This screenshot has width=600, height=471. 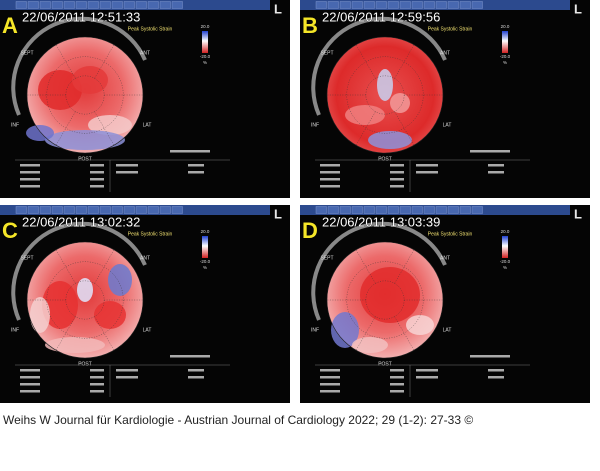 What do you see at coordinates (381, 16) in the screenshot?
I see `panel-timestamp: 22/06/2011 12:59:56` at bounding box center [381, 16].